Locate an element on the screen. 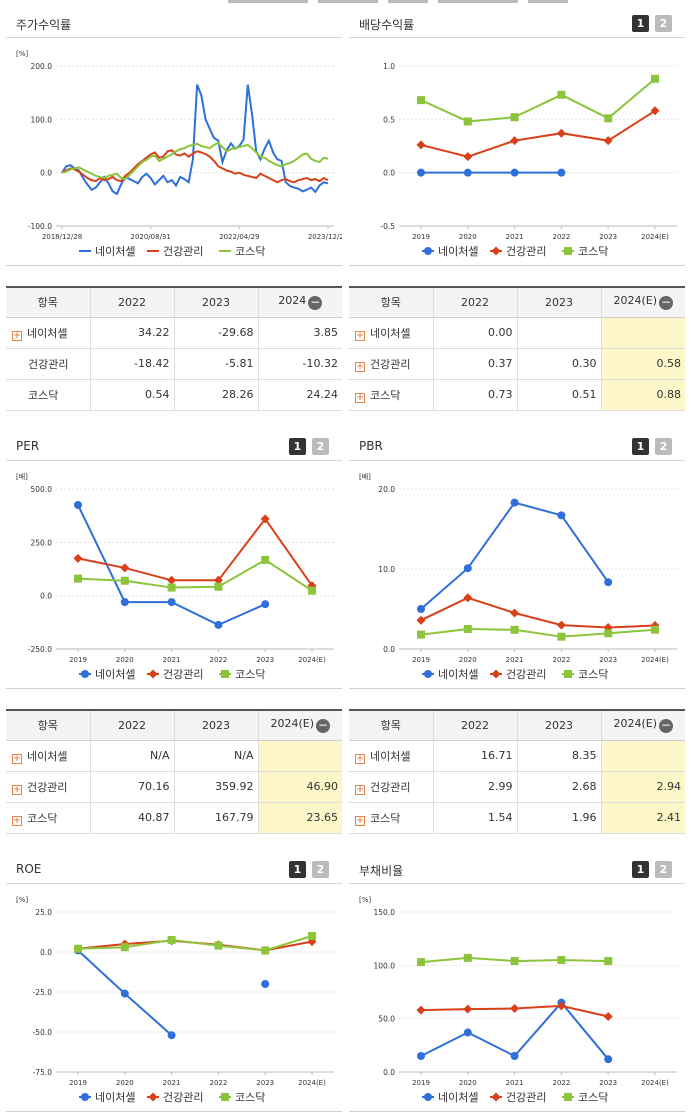 The image size is (691, 1115). table-cell: 0.88 is located at coordinates (643, 395).